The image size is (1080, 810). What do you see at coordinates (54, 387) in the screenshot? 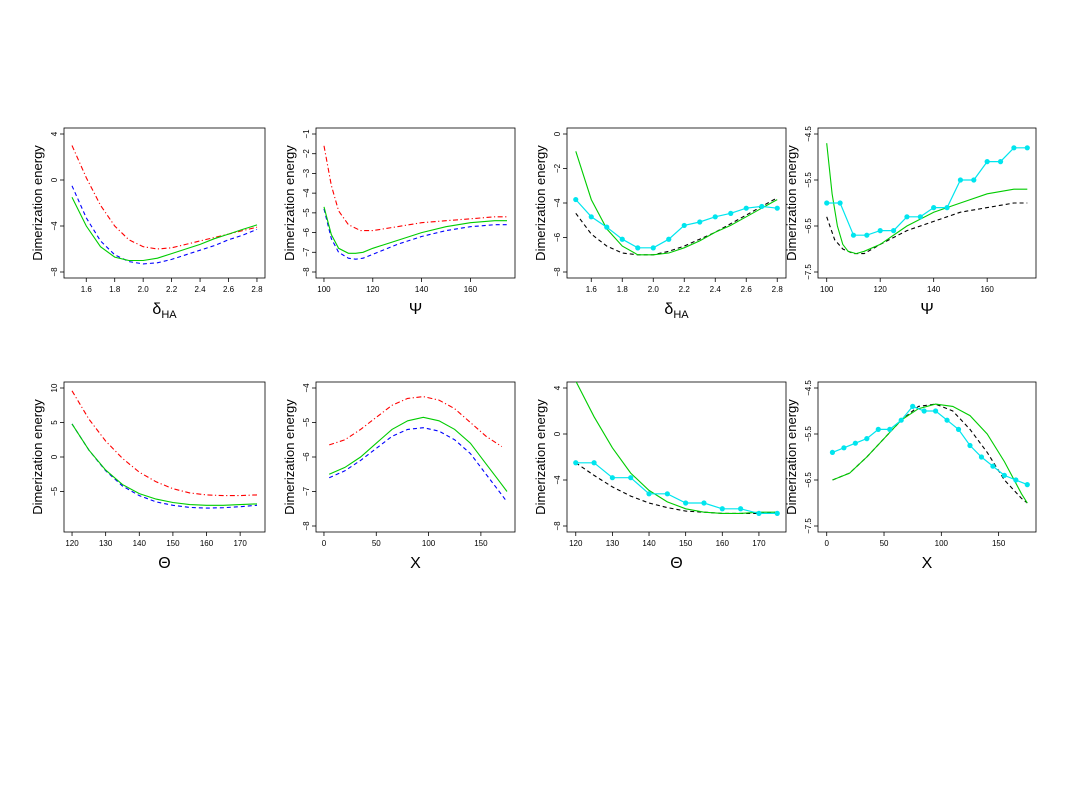
I see `y-tick-label: 10` at bounding box center [54, 387].